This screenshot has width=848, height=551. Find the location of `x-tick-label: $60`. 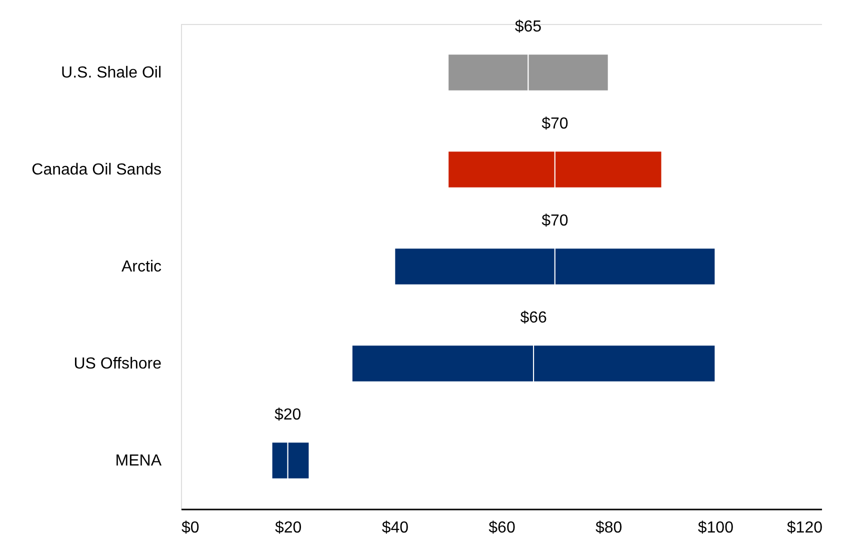

x-tick-label: $60 is located at coordinates (502, 528).